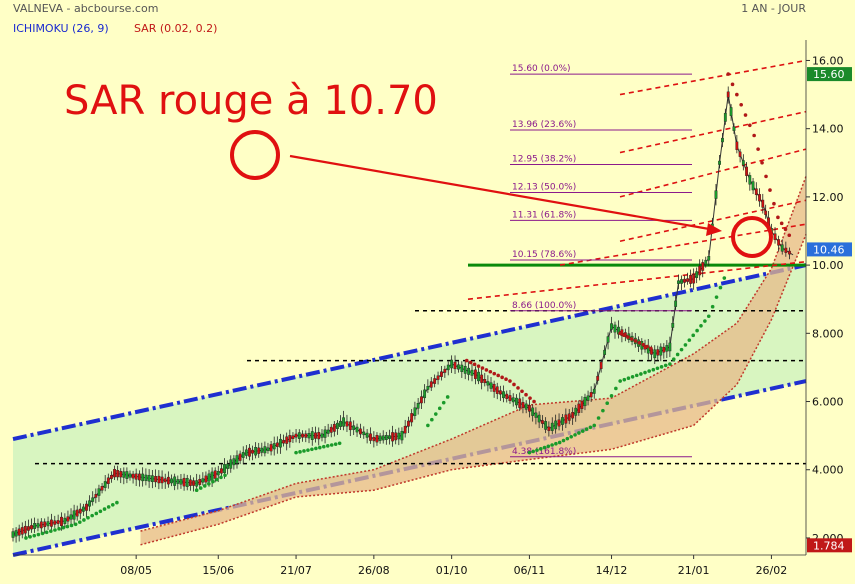 This screenshot has height=584, width=855. I want to click on highlight-circle, so click(752, 237).